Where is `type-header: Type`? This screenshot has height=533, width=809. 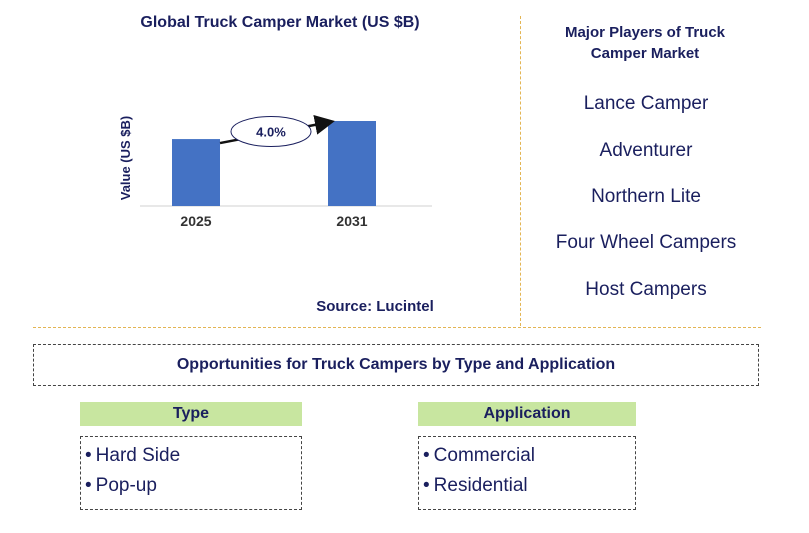
type-header: Type is located at coordinates (191, 414).